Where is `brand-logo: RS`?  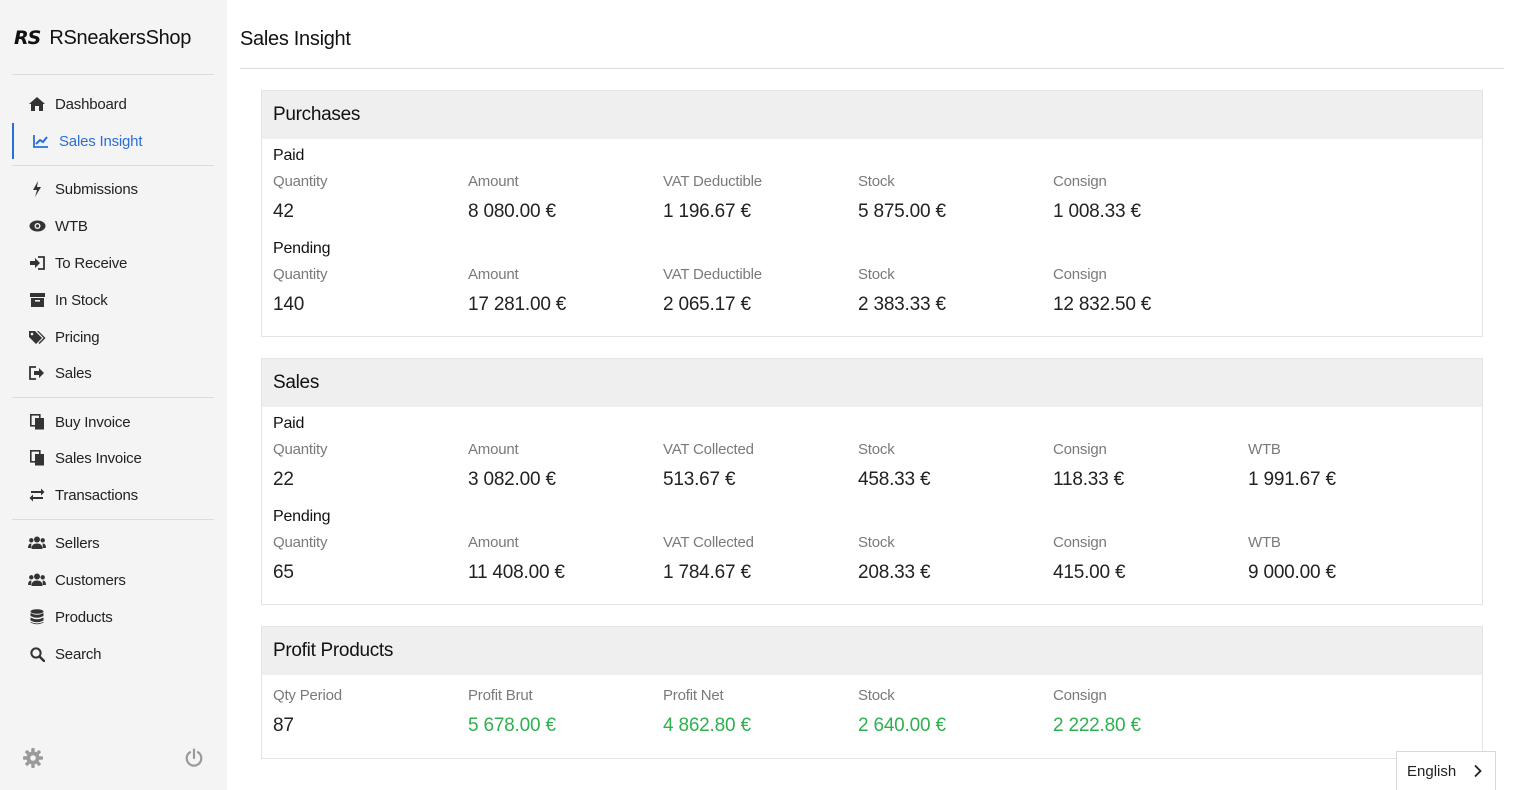
brand-logo: RS is located at coordinates (27, 38).